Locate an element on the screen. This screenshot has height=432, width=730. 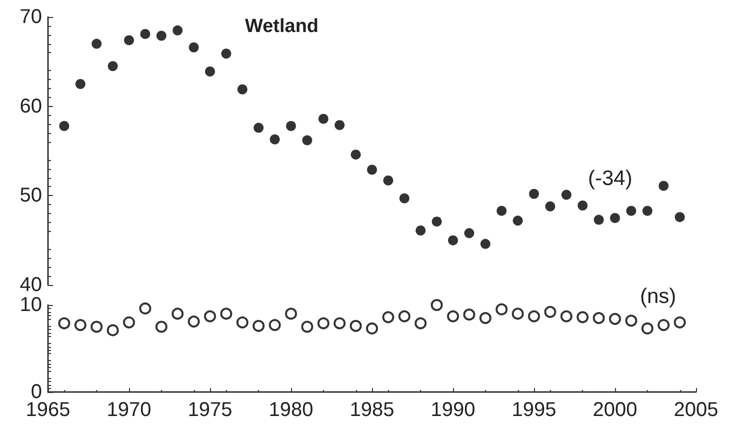
annotation: (ns) is located at coordinates (658, 296).